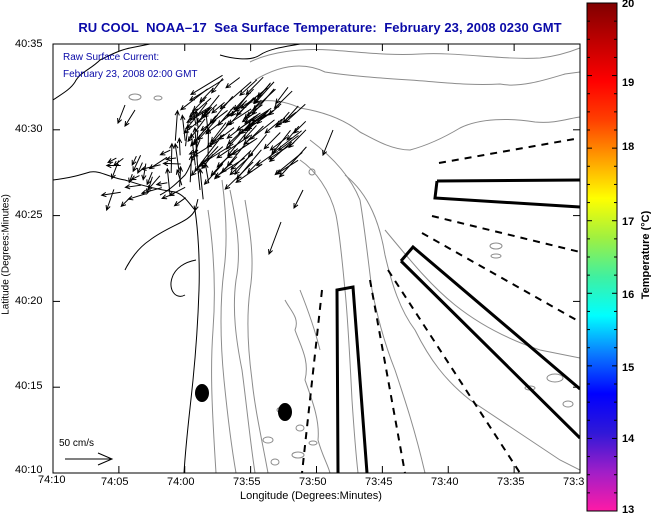 The height and width of the screenshot is (518, 651). Describe the element at coordinates (115, 482) in the screenshot. I see `x-tick-label: 74:05` at that location.